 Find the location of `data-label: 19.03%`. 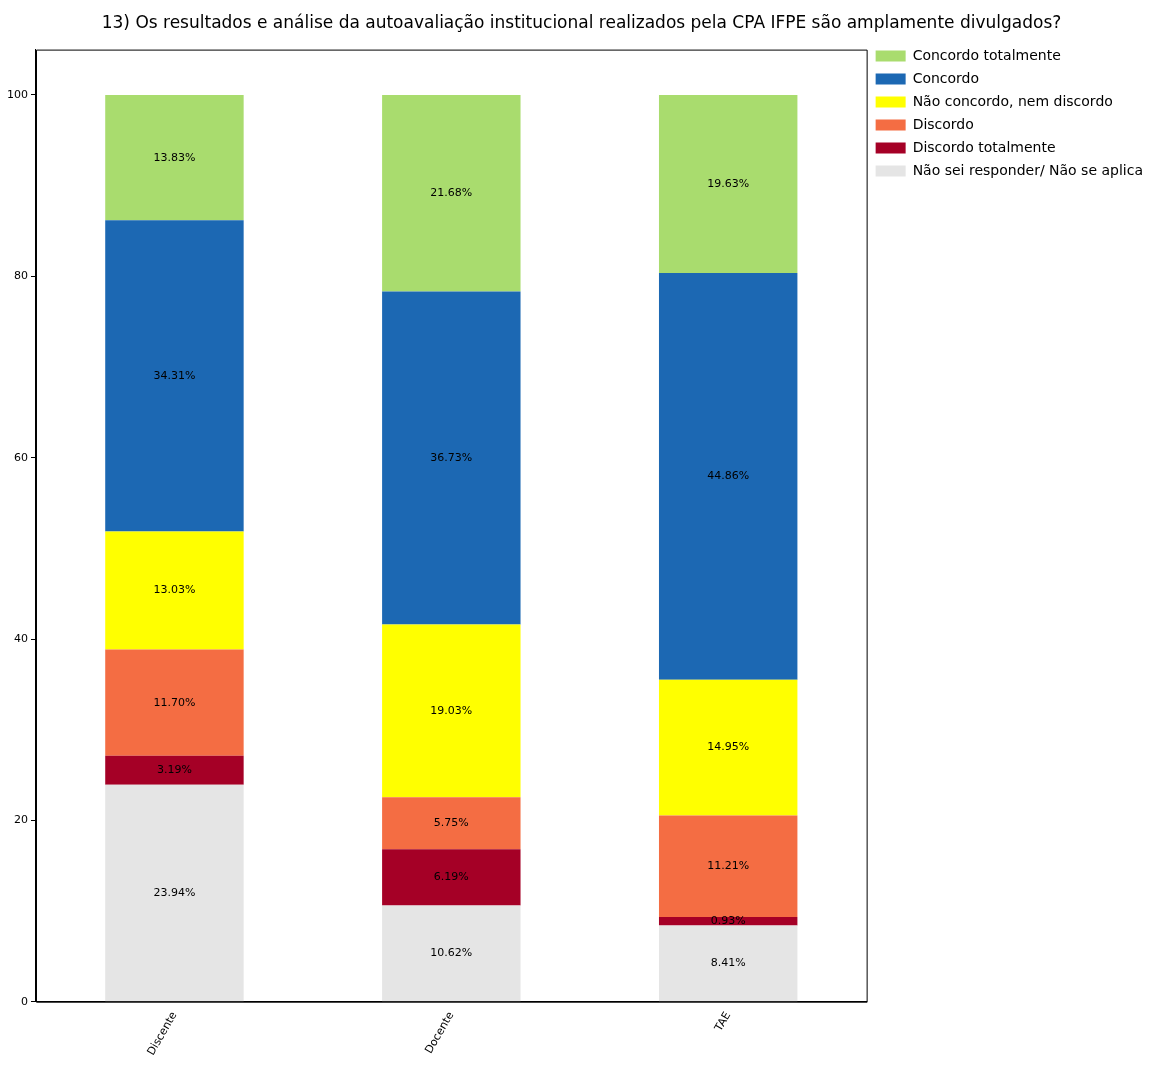

data-label: 19.03% is located at coordinates (451, 710).